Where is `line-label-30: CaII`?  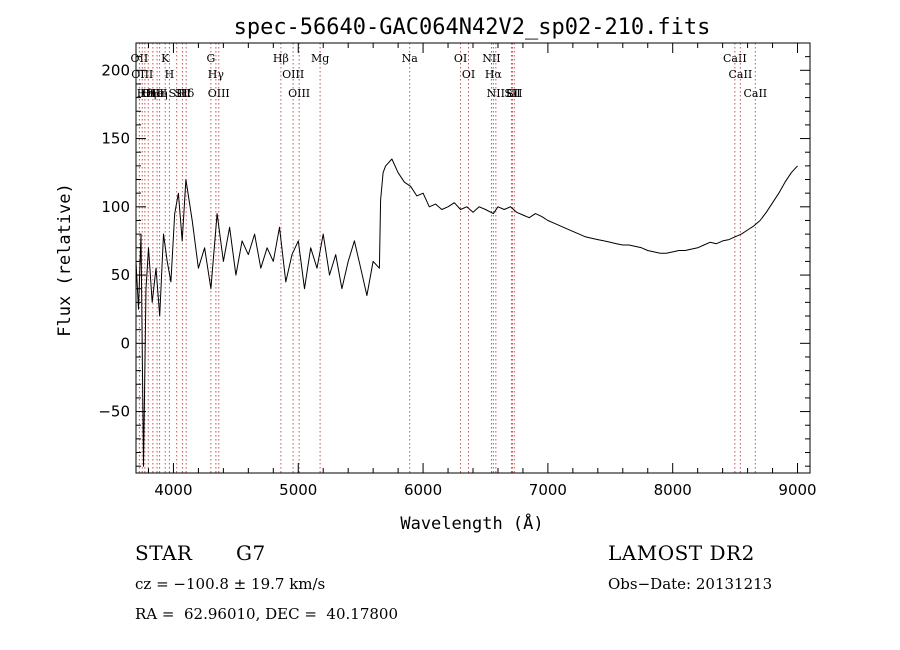
line-label-30: CaII is located at coordinates (755, 93).